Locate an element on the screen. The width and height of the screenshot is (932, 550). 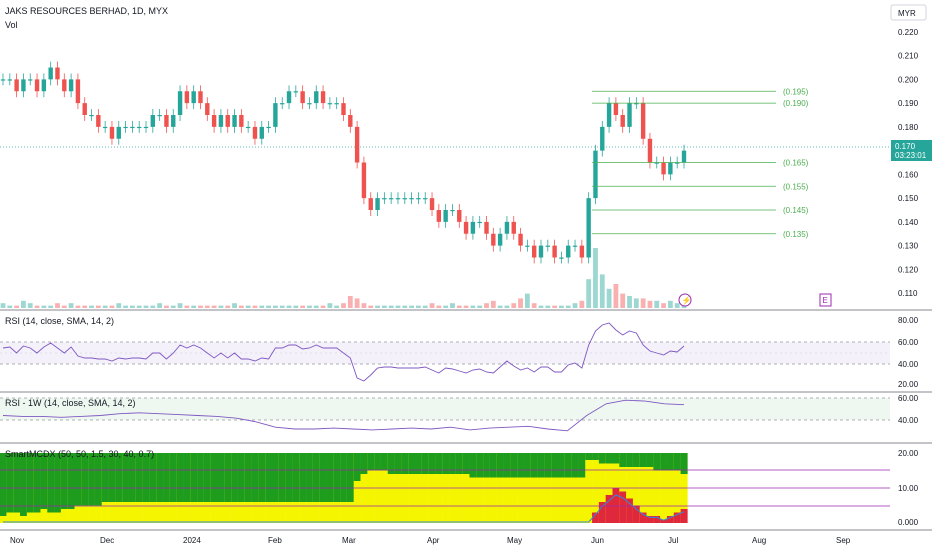
mcdx-tick: 20.00 is located at coordinates (908, 453).